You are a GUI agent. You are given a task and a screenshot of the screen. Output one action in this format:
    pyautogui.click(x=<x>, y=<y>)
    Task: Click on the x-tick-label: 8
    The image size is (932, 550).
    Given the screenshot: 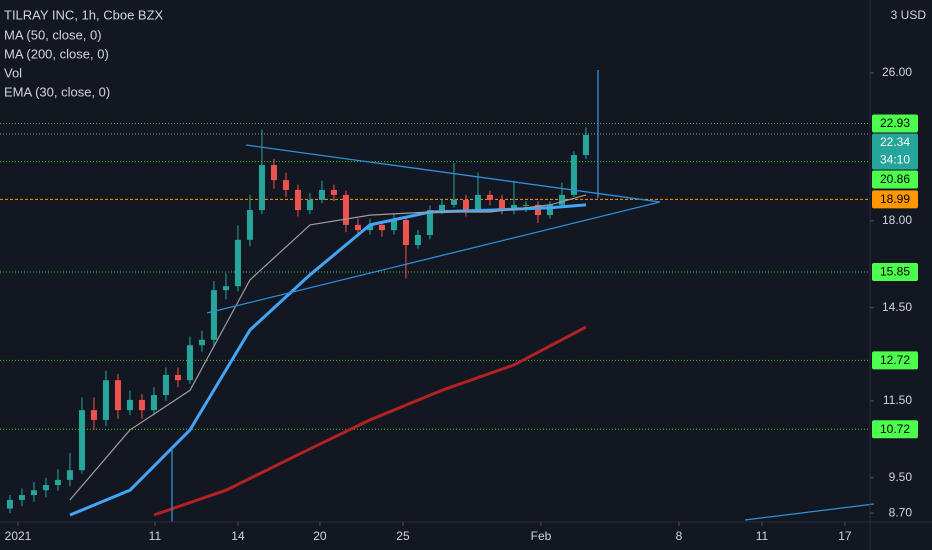 What is the action you would take?
    pyautogui.click(x=679, y=536)
    